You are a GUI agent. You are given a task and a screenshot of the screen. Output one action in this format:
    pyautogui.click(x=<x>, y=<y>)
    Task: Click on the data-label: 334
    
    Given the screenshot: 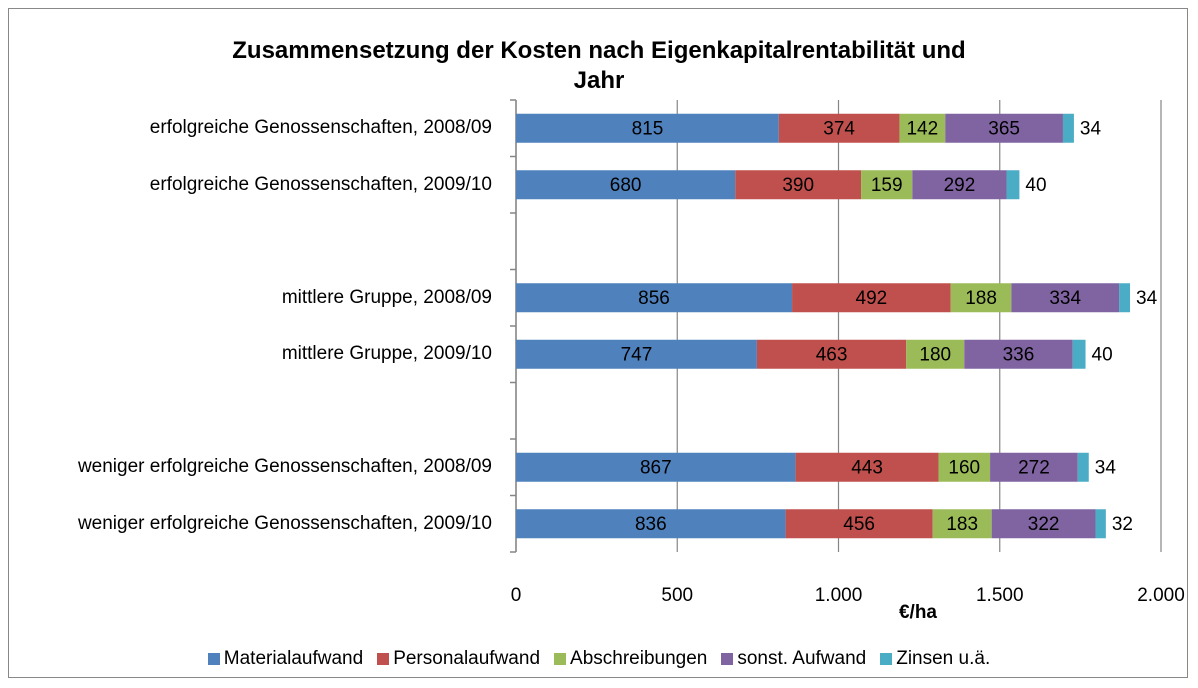 What is the action you would take?
    pyautogui.click(x=1065, y=298)
    